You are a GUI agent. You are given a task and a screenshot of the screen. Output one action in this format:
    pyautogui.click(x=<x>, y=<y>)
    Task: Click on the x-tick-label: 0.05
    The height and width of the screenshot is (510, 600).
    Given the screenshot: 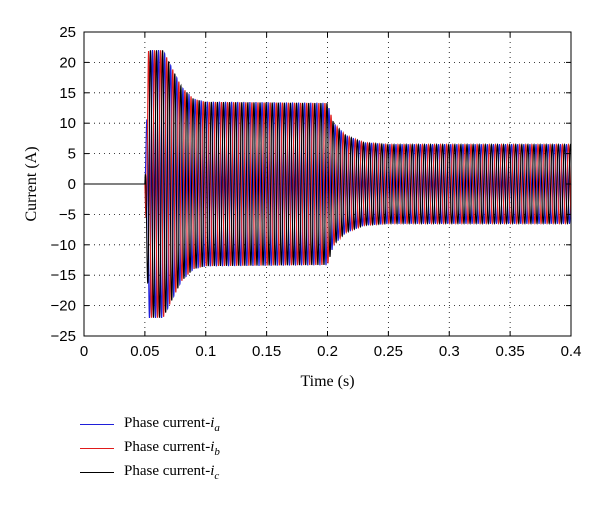 What is the action you would take?
    pyautogui.click(x=144, y=351)
    